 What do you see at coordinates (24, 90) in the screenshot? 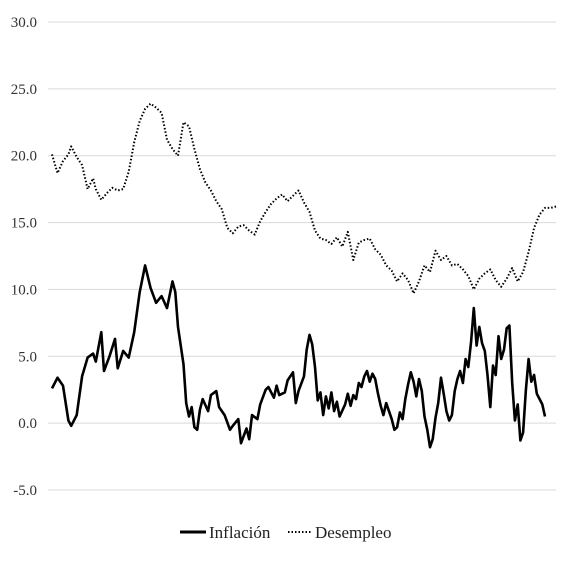
I see `y-tick-label: 25.0` at bounding box center [24, 90].